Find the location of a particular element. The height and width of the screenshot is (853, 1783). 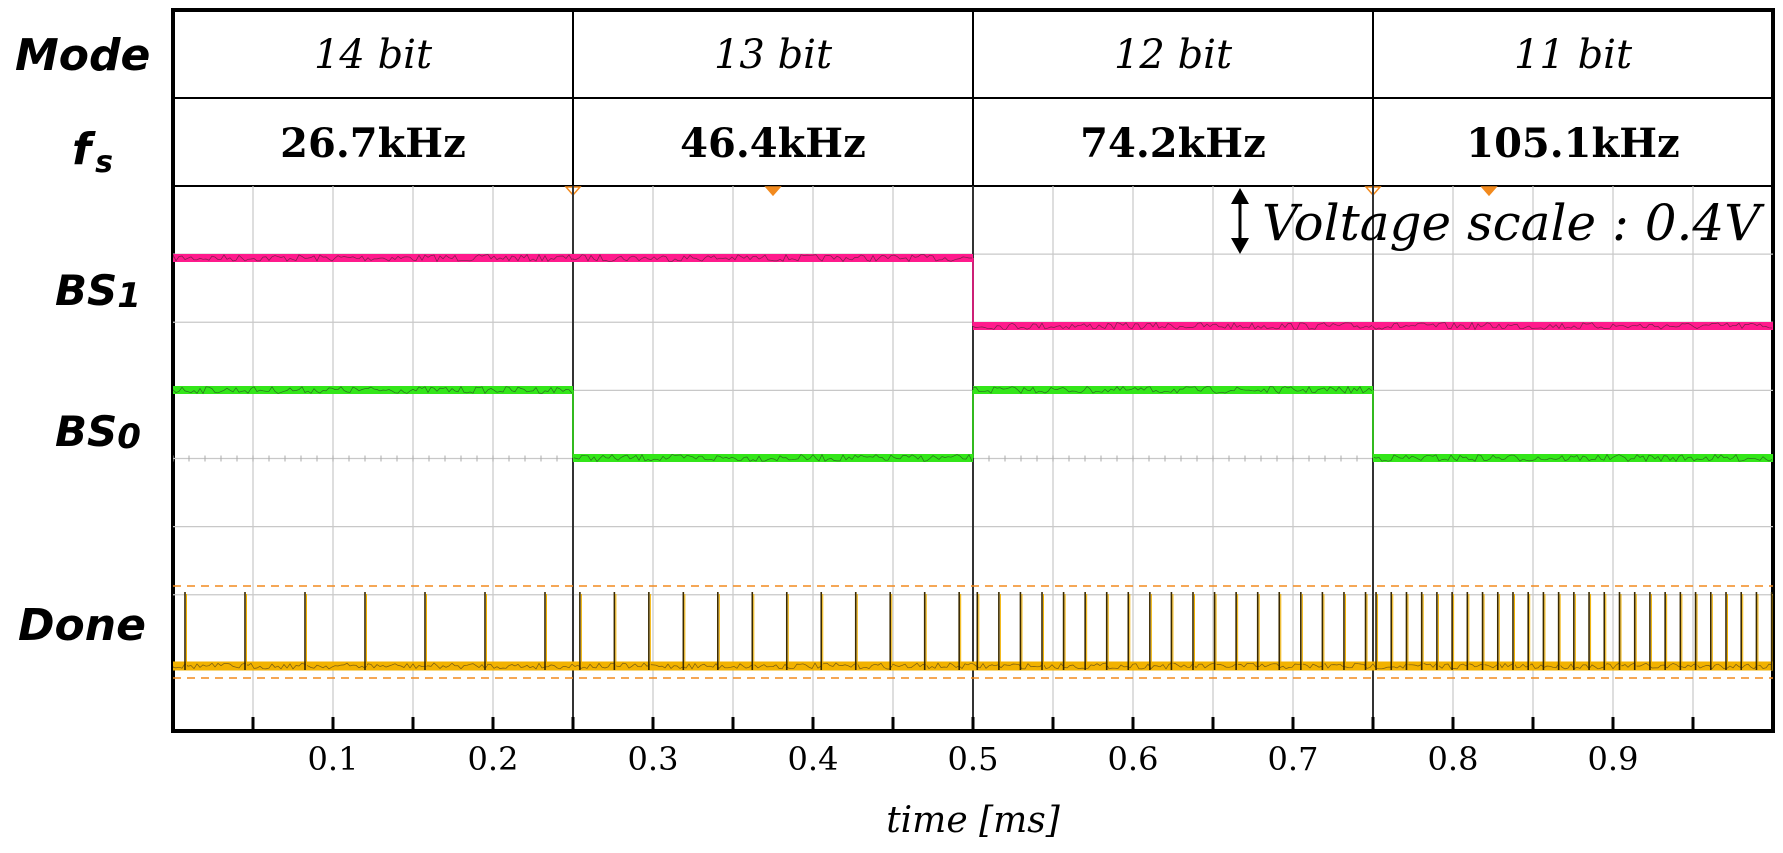

done-baseline-noise is located at coordinates (973, 666).